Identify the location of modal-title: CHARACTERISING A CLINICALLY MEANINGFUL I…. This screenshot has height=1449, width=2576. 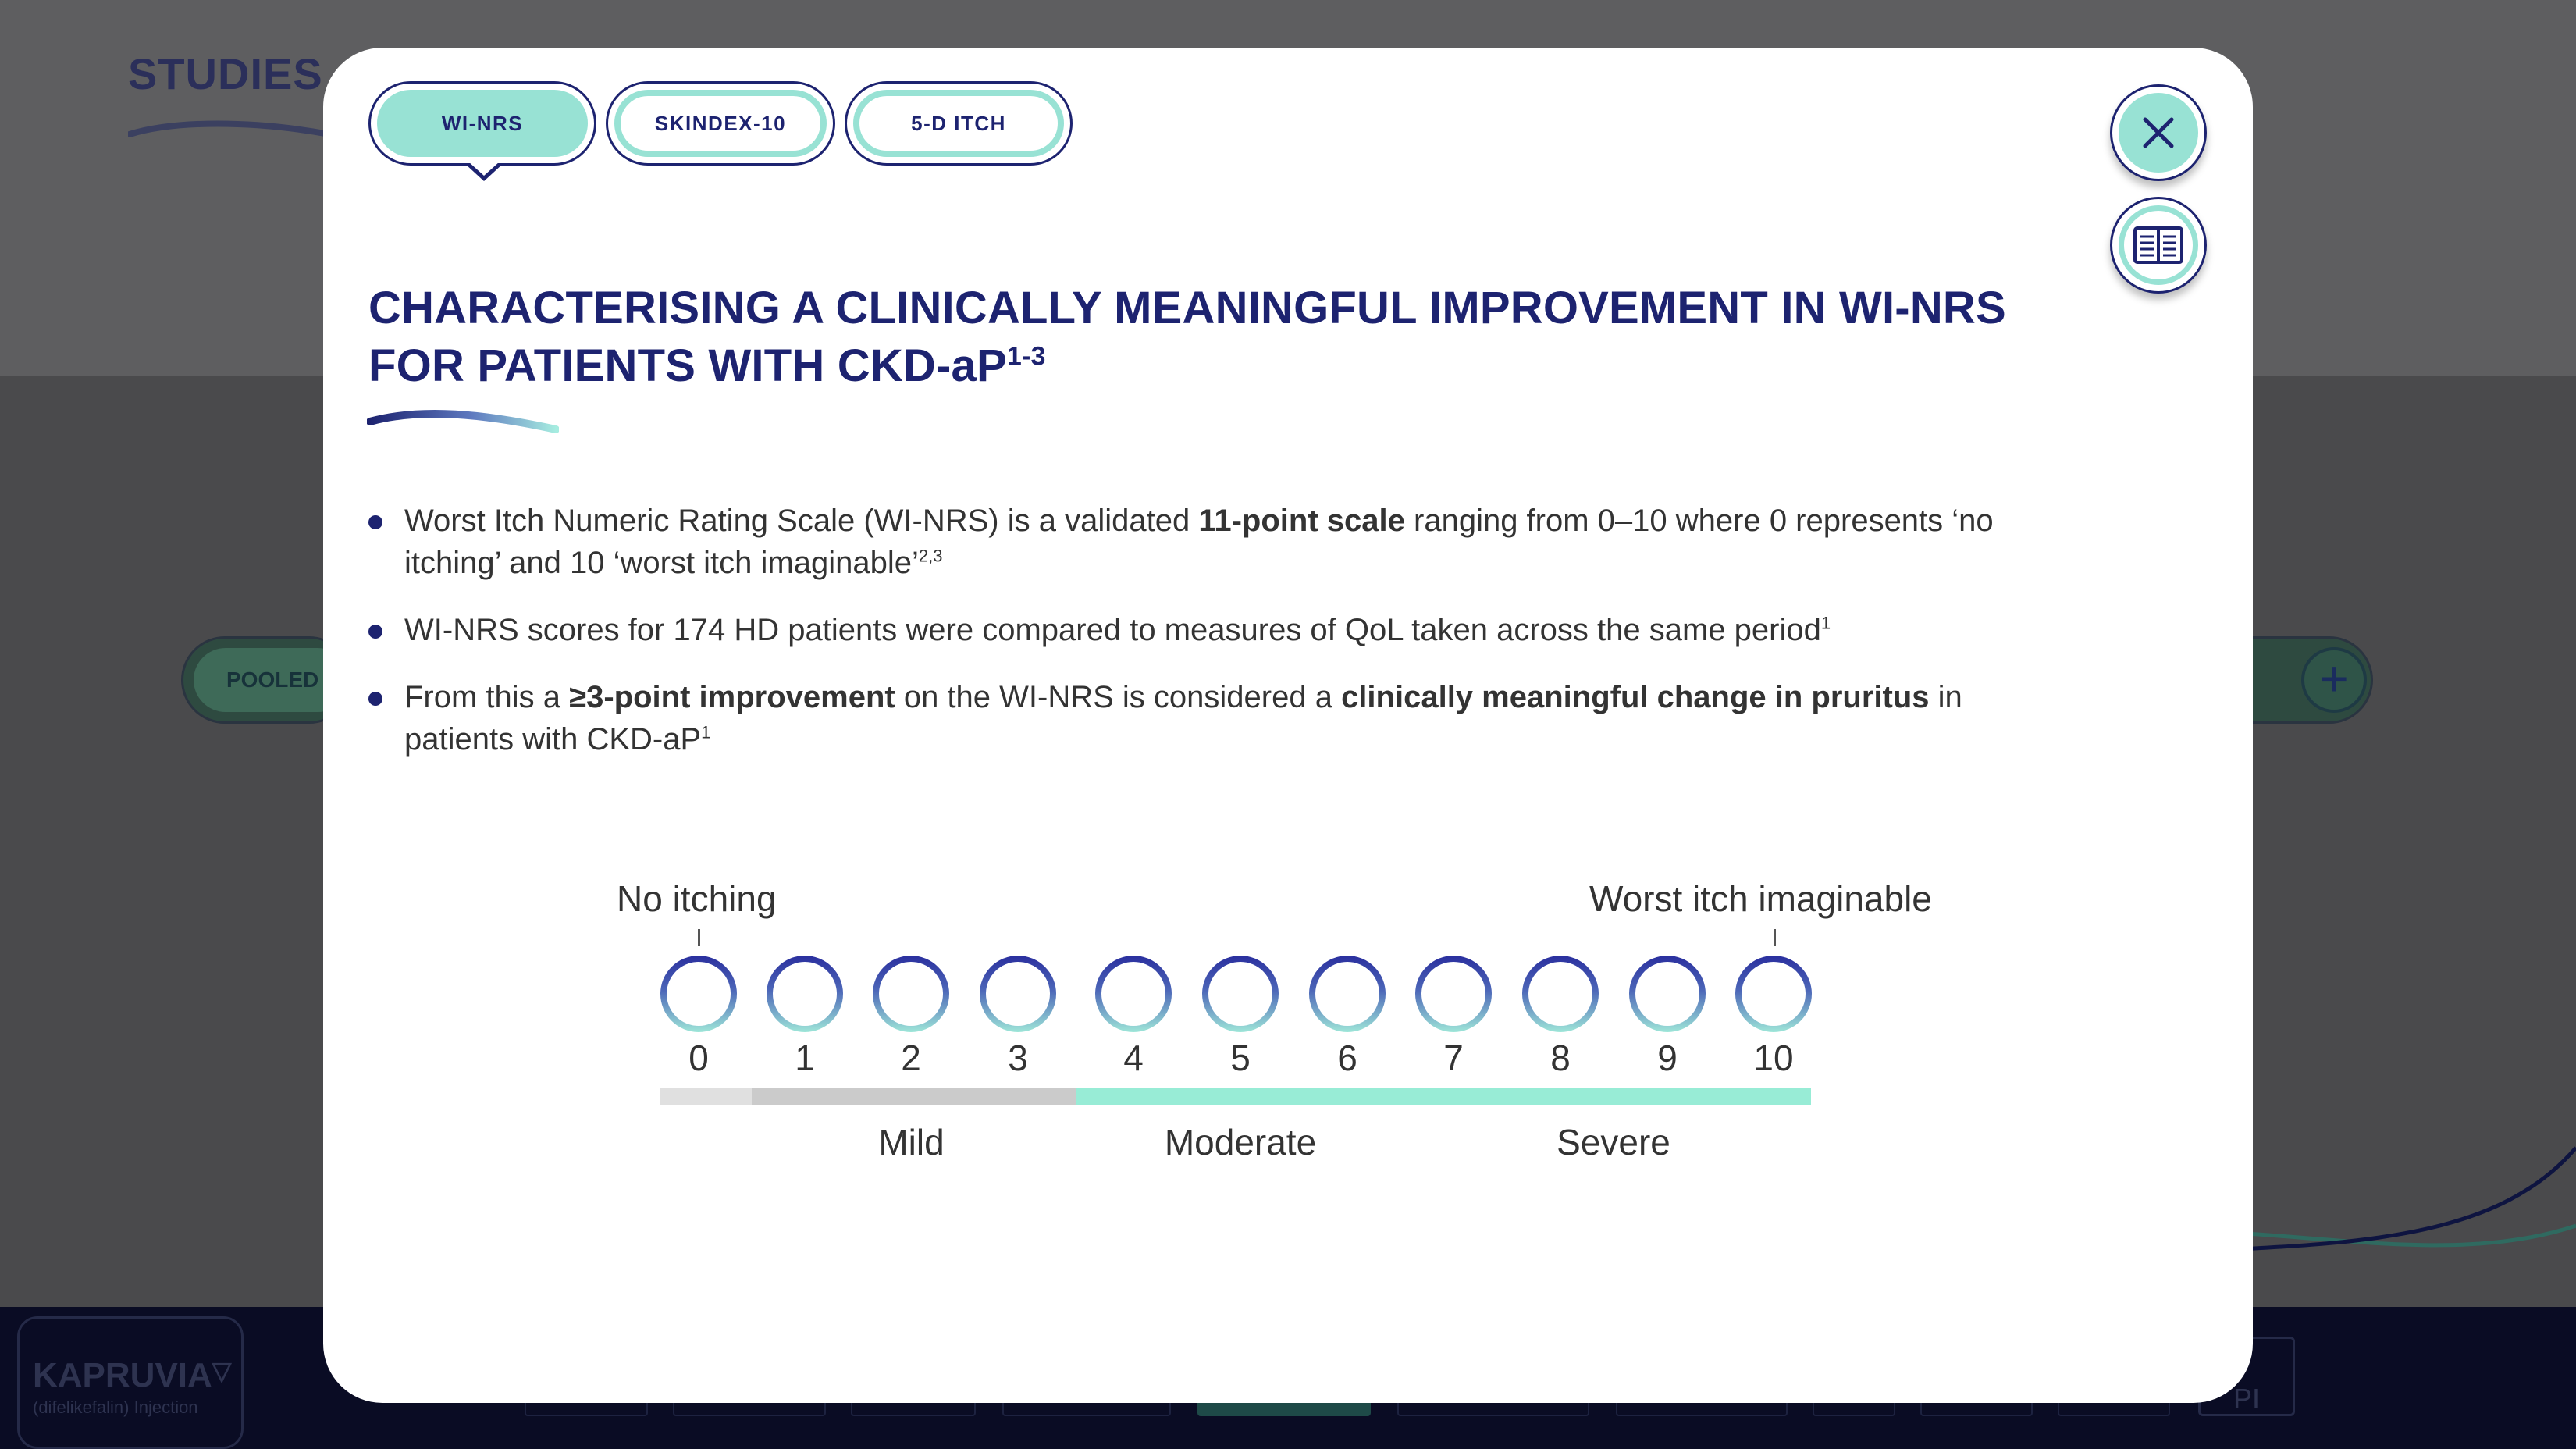
(1242, 337).